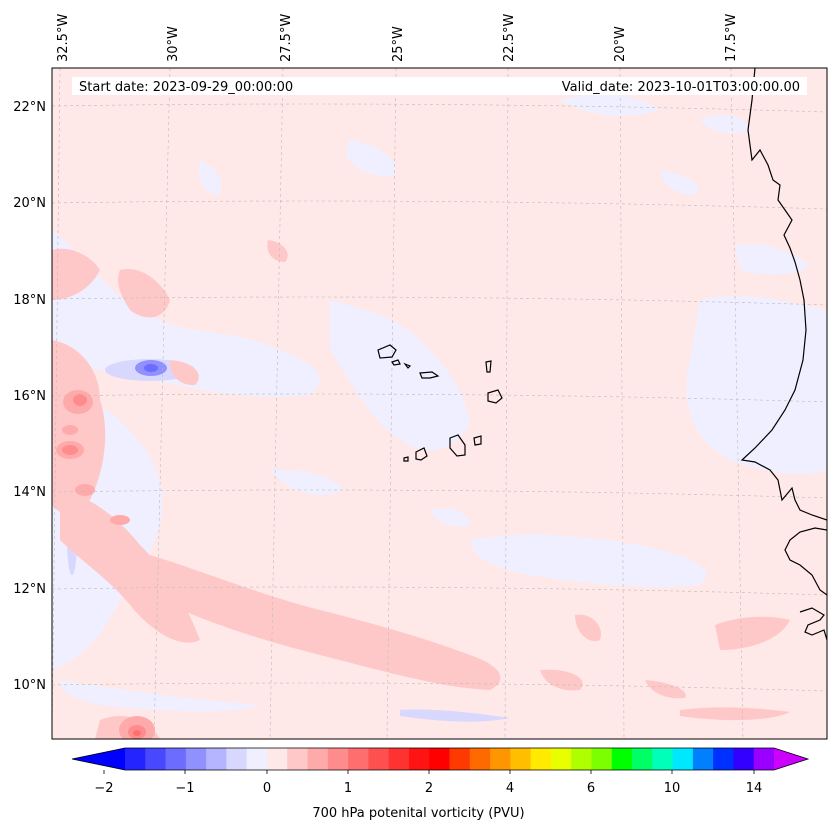 This screenshot has height=836, width=837. I want to click on lat-label: 12°N, so click(29, 589).